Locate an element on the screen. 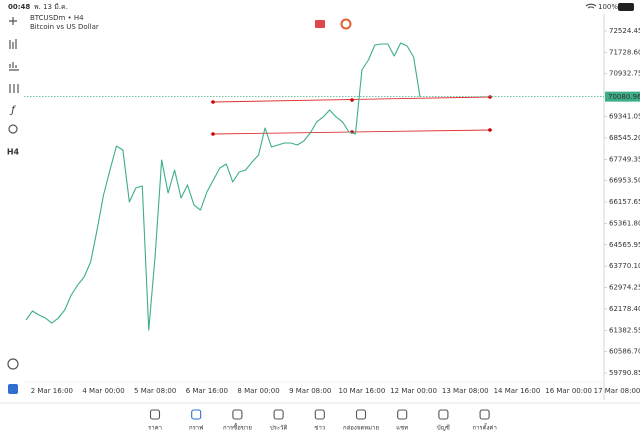 The height and width of the screenshot is (447, 640). status-date: พ. 13 มี.ค. is located at coordinates (51, 7).